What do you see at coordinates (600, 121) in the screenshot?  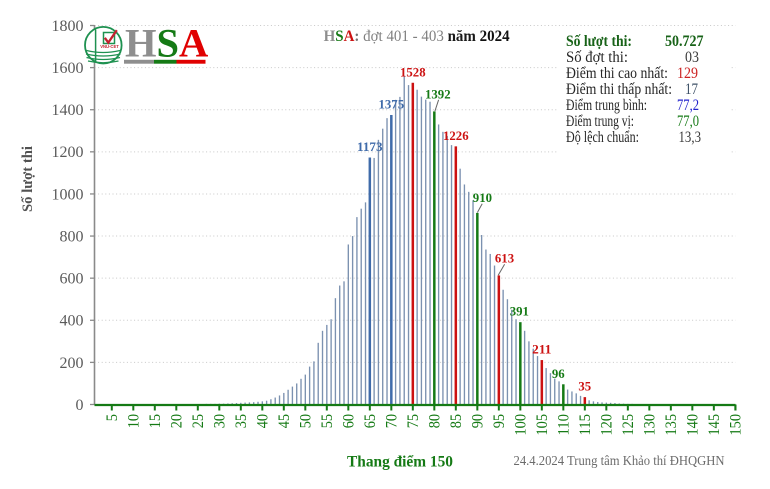 I see `svg-text: Điểm trung vị:` at bounding box center [600, 121].